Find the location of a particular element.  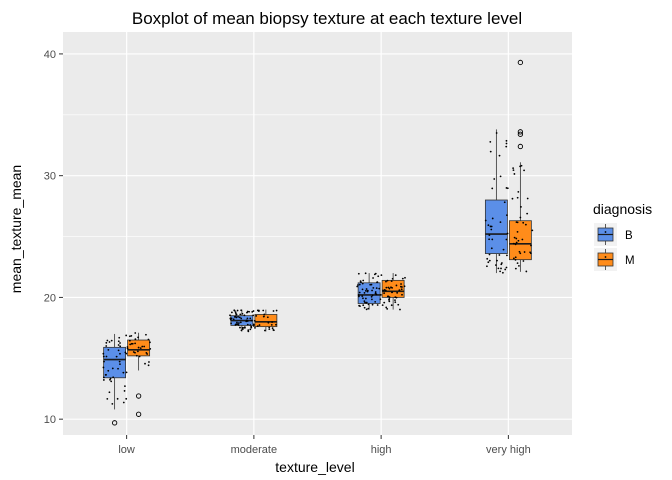

y-axis-title: mean_texture_mean is located at coordinates (16, 229).